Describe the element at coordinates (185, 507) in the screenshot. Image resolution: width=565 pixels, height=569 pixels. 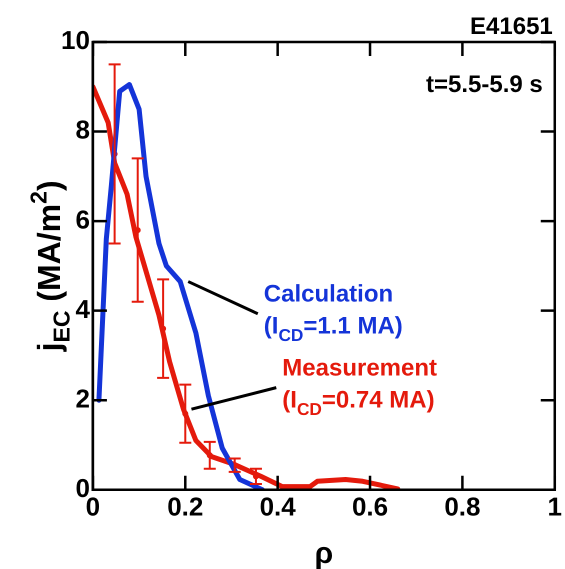
I see `x-tick-label: 0.2` at that location.